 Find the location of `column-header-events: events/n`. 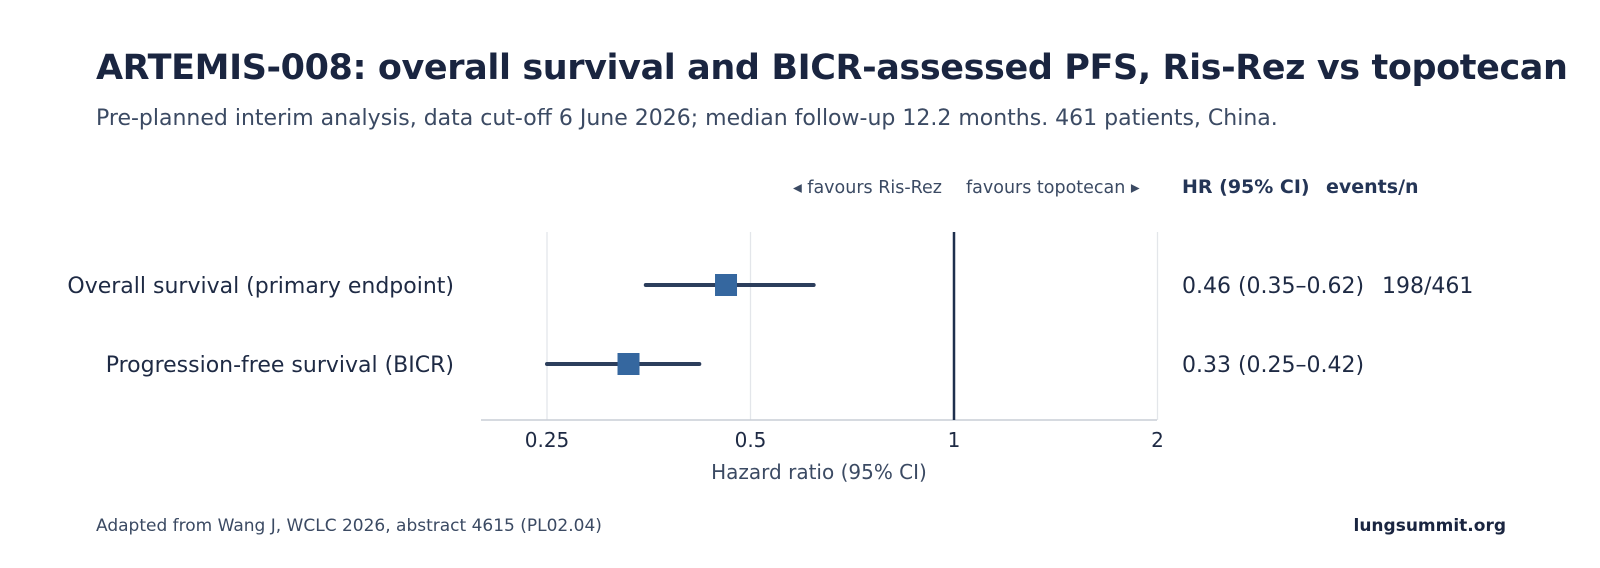

column-header-events: events/n is located at coordinates (1372, 187).